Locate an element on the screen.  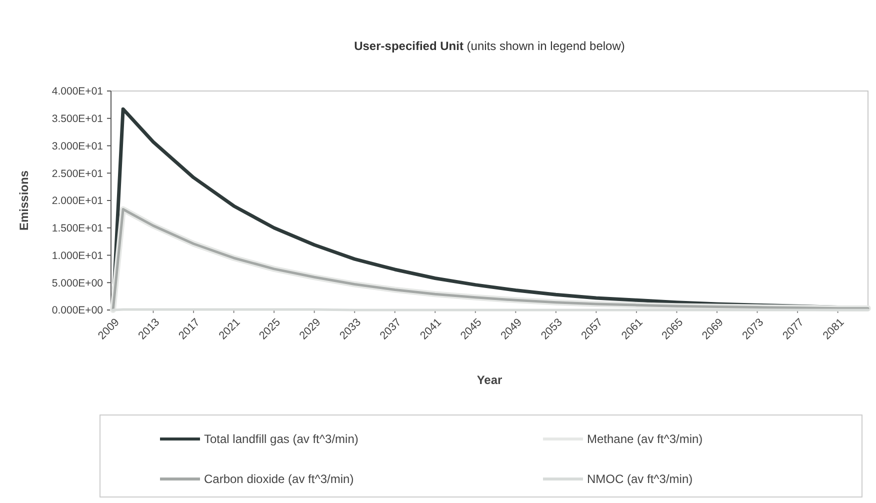
y-tick-label: 1.000E+01 is located at coordinates (78, 256).